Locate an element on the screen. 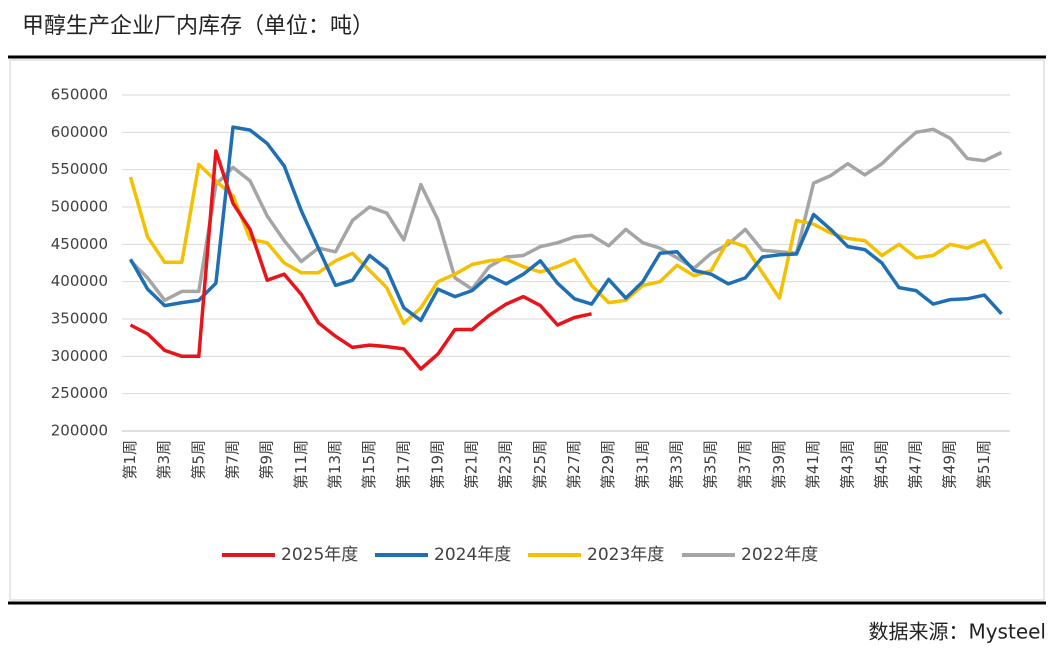  x-tick-label: 第23周 is located at coordinates (506, 464).